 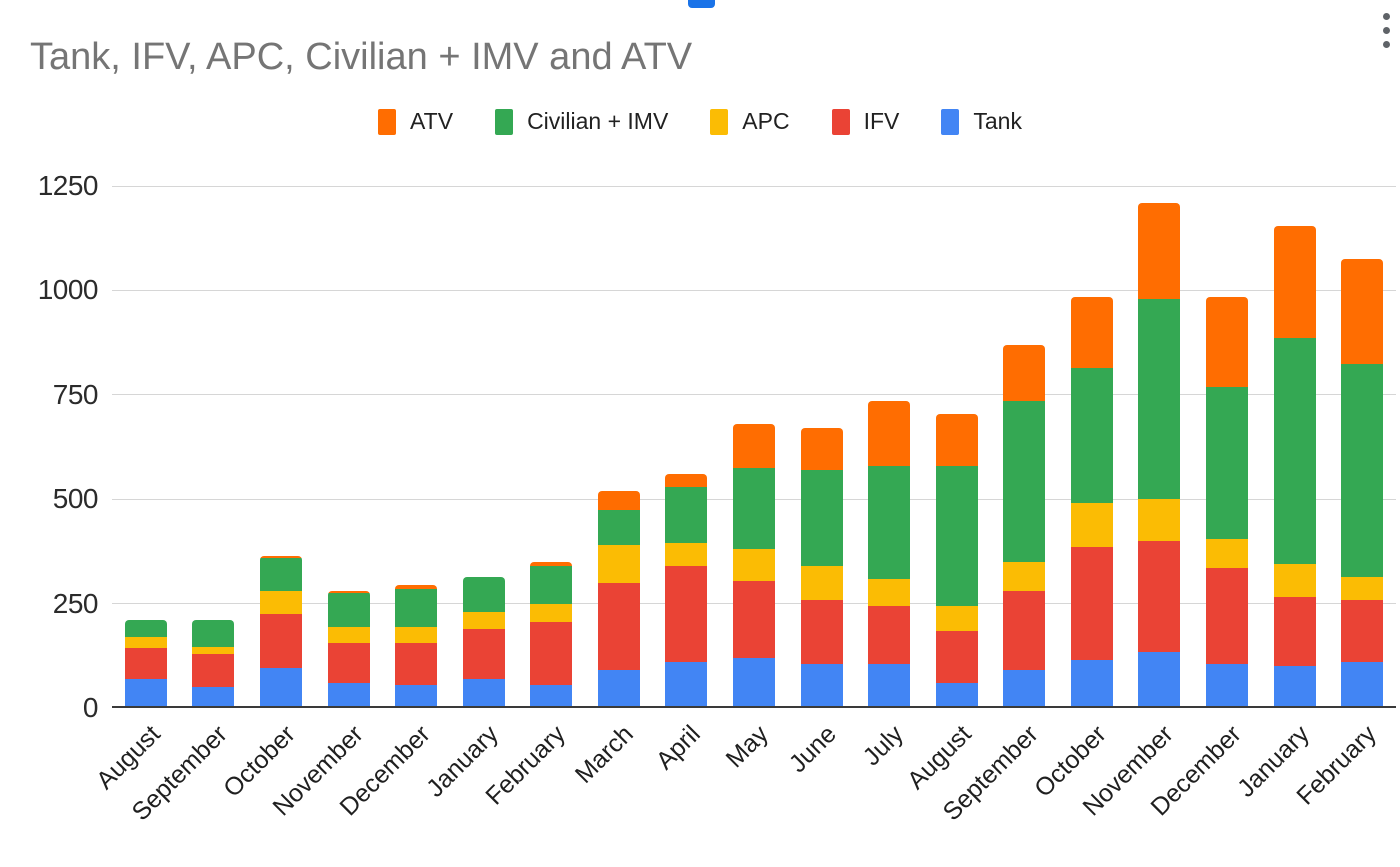 What do you see at coordinates (747, 747) in the screenshot?
I see `x-axis-label: May` at bounding box center [747, 747].